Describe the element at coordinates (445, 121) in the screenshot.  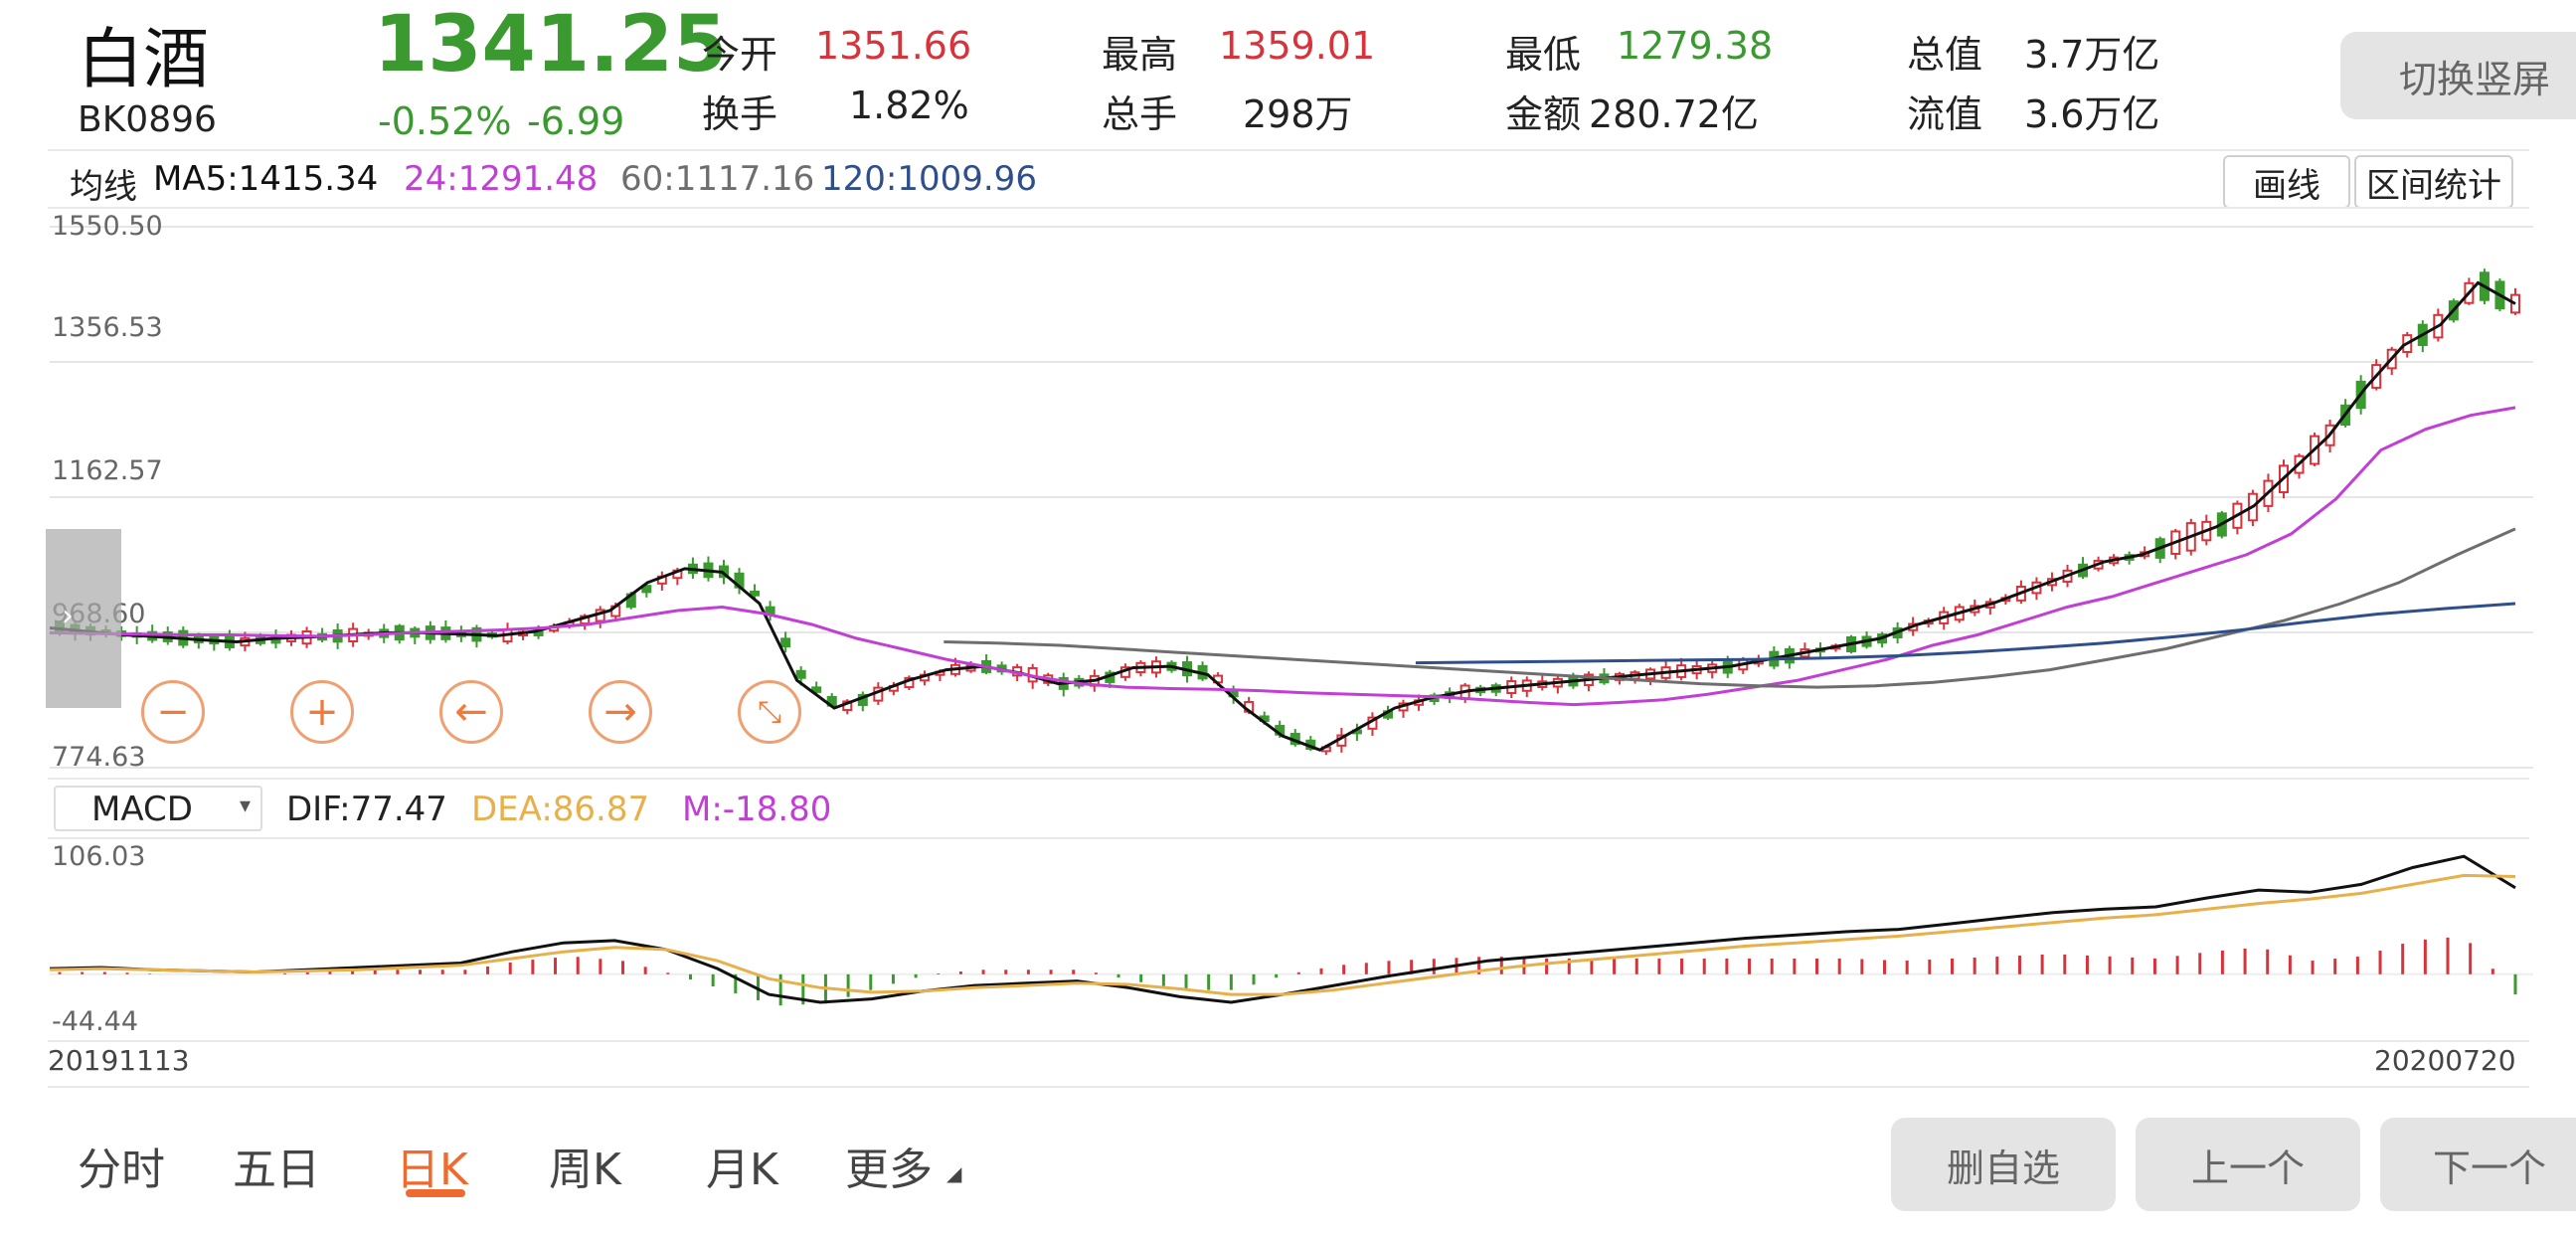
I see `change-percent: -0.52%` at that location.